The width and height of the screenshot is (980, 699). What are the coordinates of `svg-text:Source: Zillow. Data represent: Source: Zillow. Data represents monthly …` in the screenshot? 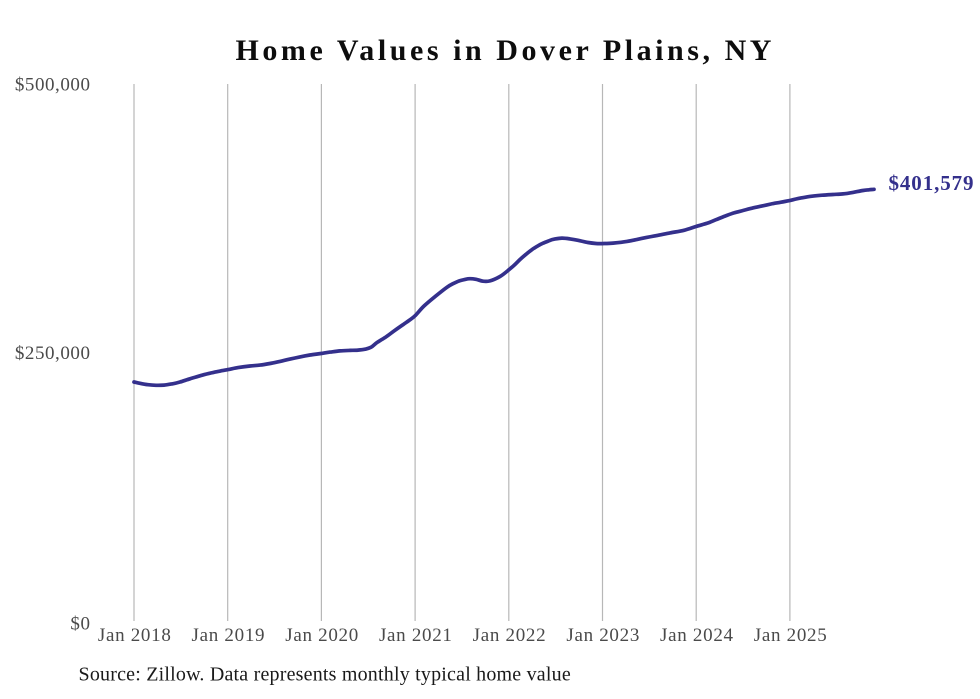 It's located at (325, 675).